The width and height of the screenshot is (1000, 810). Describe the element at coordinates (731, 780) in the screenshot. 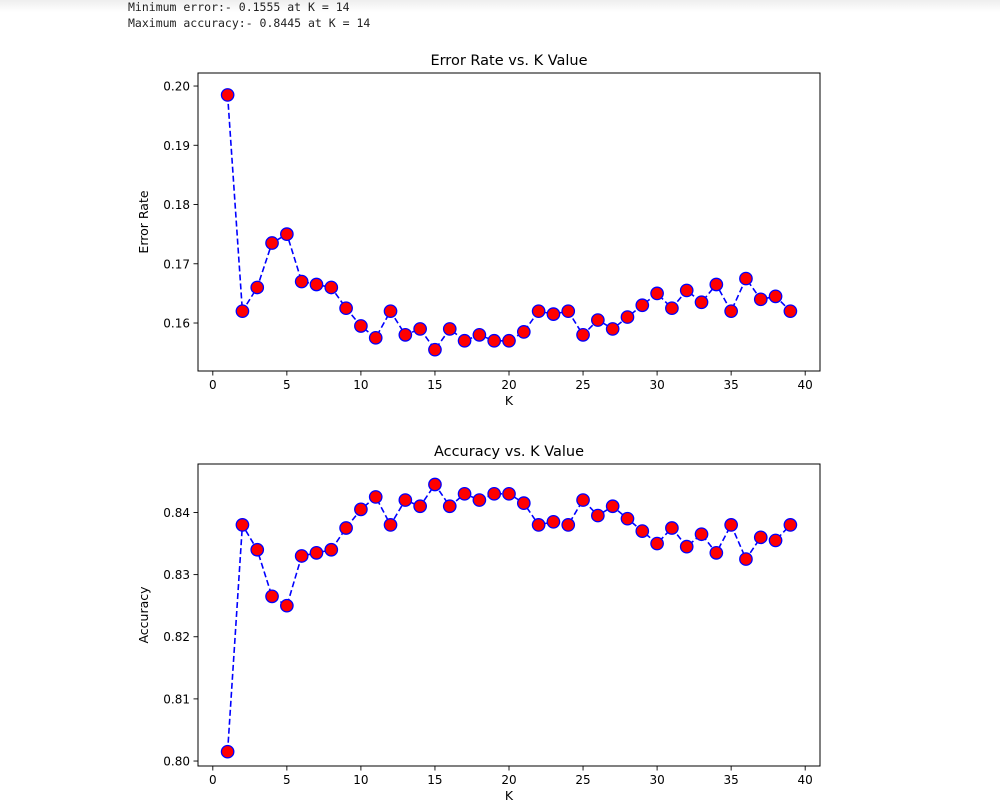

I see `accuracy-x-tick-label: 35` at that location.